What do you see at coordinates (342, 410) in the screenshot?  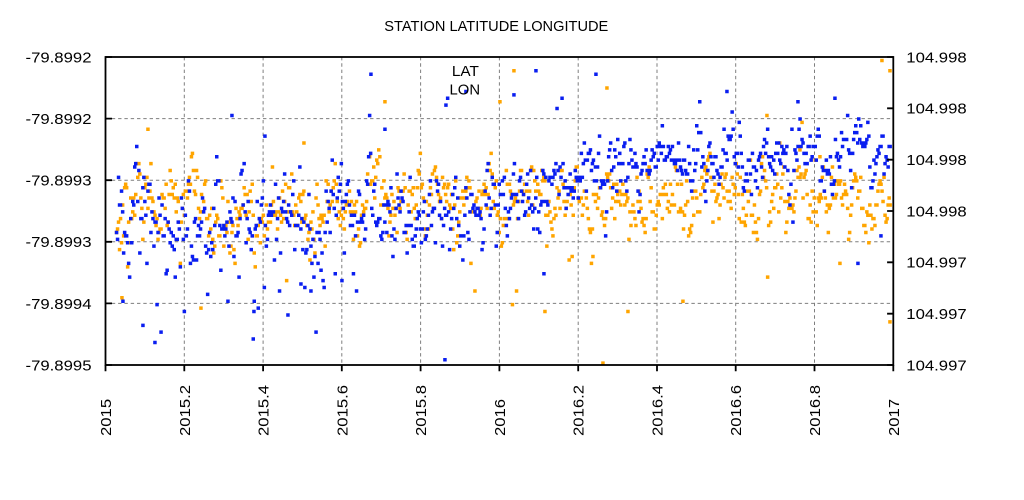 I see `svg-text: 2015.6` at bounding box center [342, 410].